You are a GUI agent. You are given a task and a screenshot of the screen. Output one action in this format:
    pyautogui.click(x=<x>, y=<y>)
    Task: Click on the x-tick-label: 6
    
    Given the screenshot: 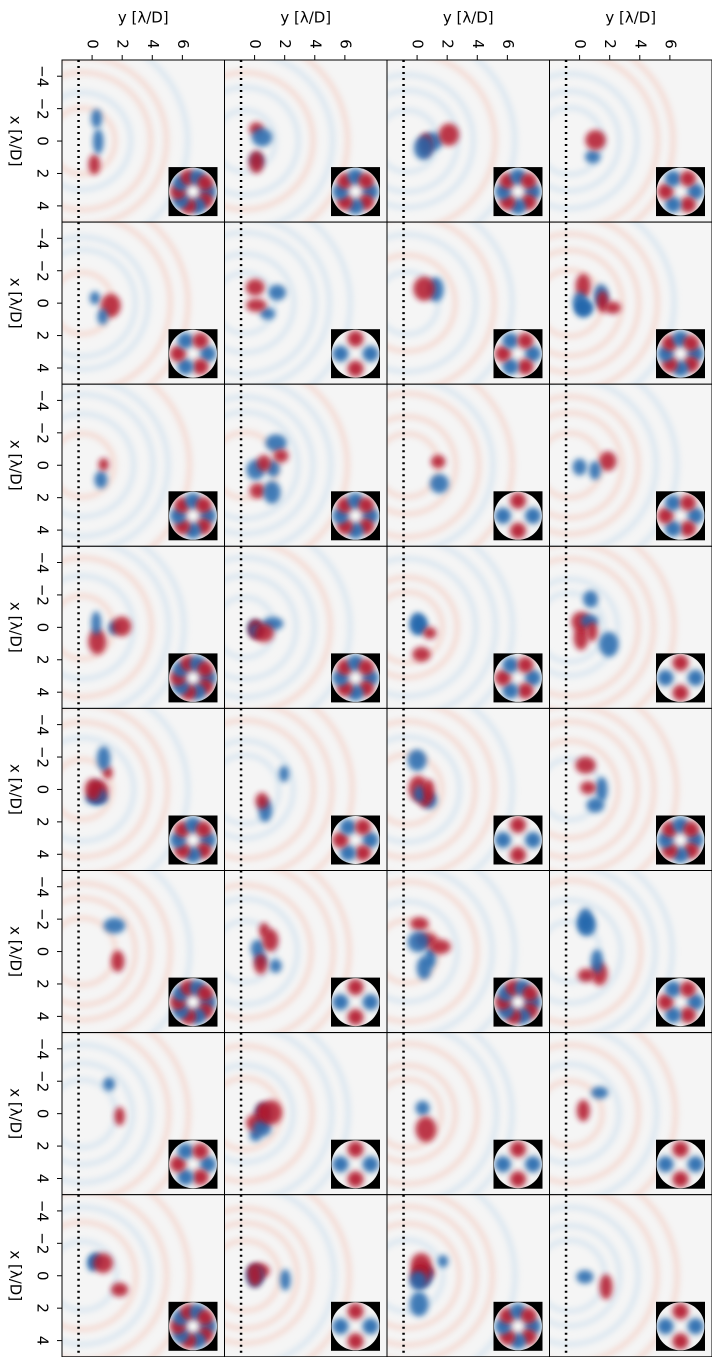 What is the action you would take?
    pyautogui.click(x=183, y=44)
    